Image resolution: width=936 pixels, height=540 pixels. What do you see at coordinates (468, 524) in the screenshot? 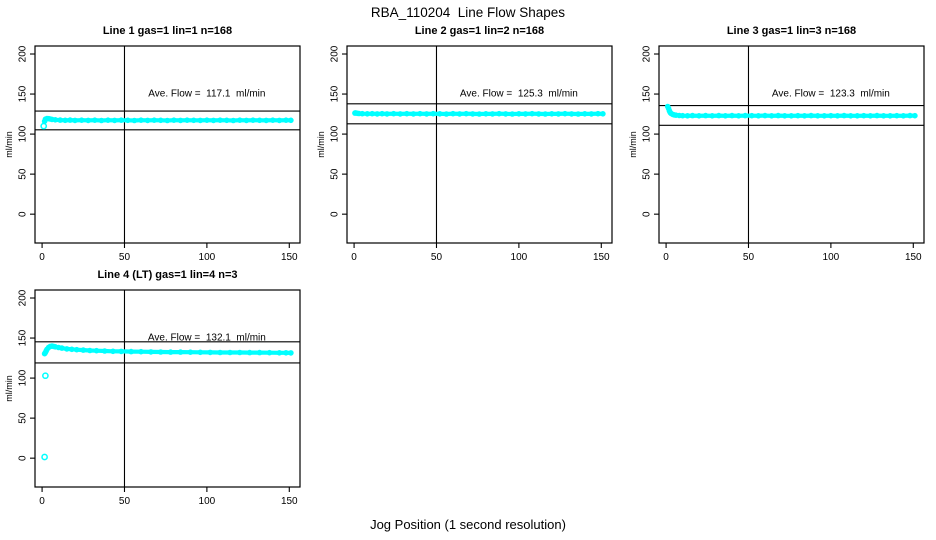
I see `x-axis-label: Jog Position (1 second resolution)` at bounding box center [468, 524].